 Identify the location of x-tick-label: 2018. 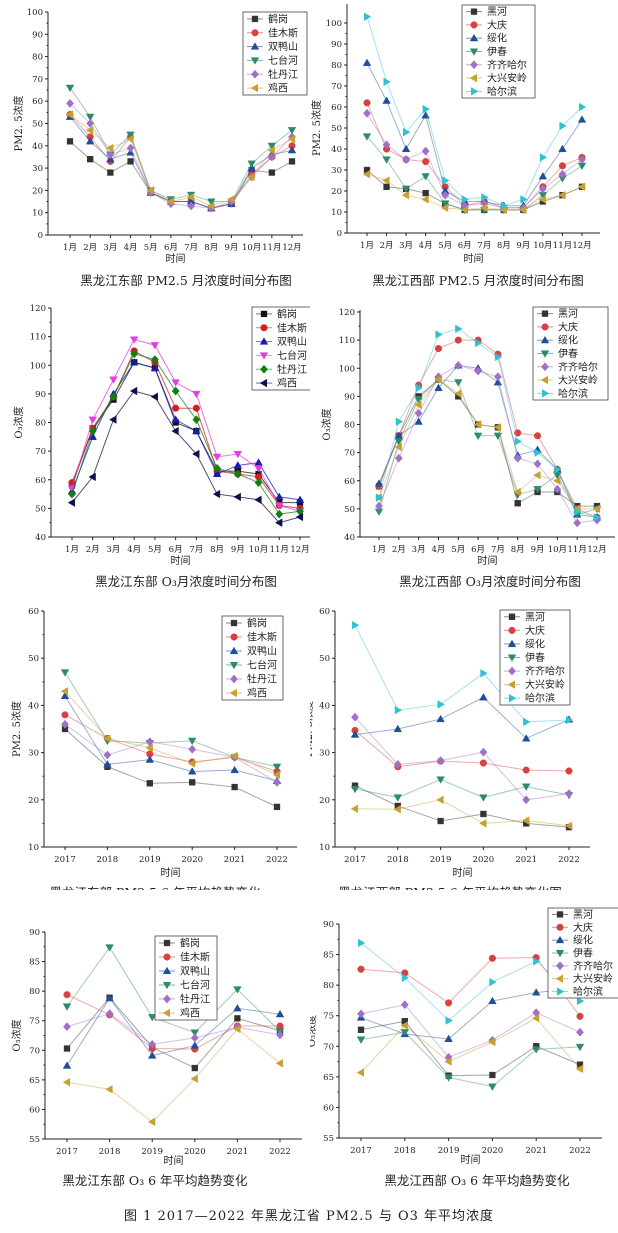
(398, 860).